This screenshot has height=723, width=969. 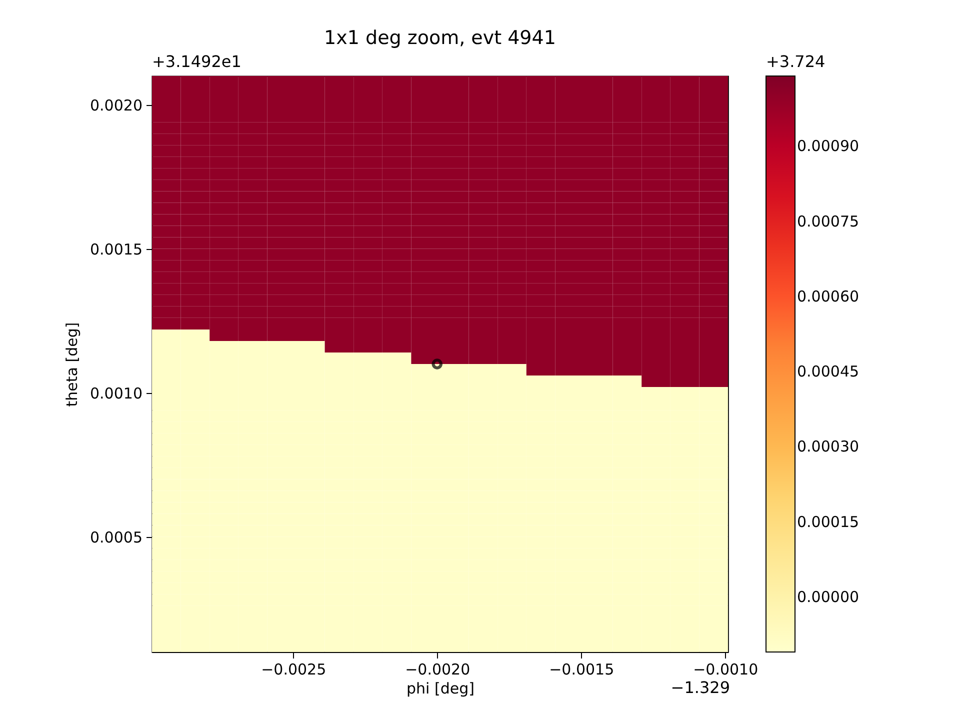 What do you see at coordinates (700, 687) in the screenshot?
I see `text: −1.329` at bounding box center [700, 687].